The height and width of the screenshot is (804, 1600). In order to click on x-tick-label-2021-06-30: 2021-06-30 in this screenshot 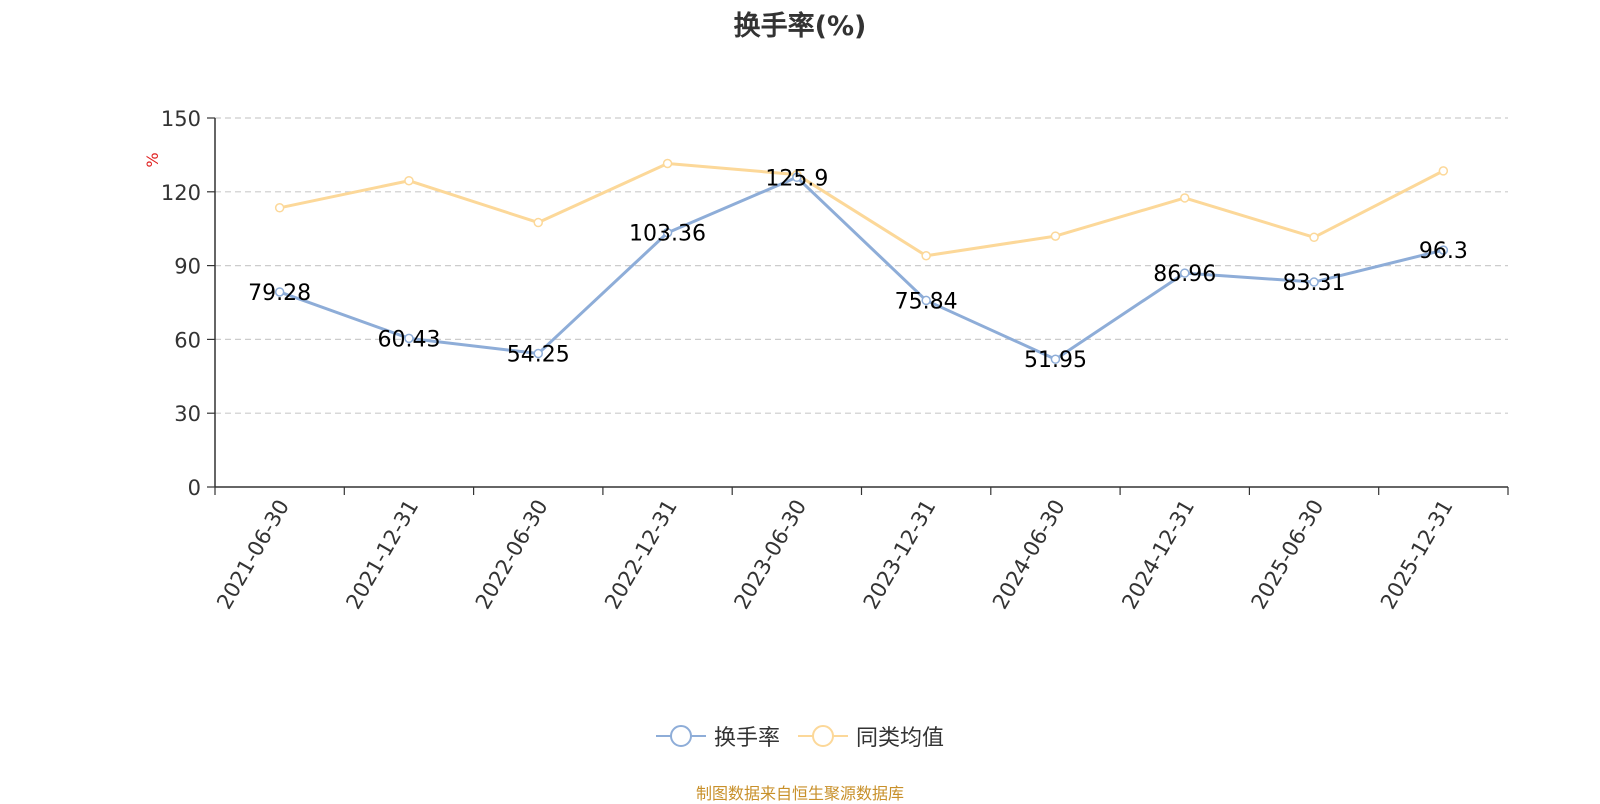, I will do `click(253, 555)`.